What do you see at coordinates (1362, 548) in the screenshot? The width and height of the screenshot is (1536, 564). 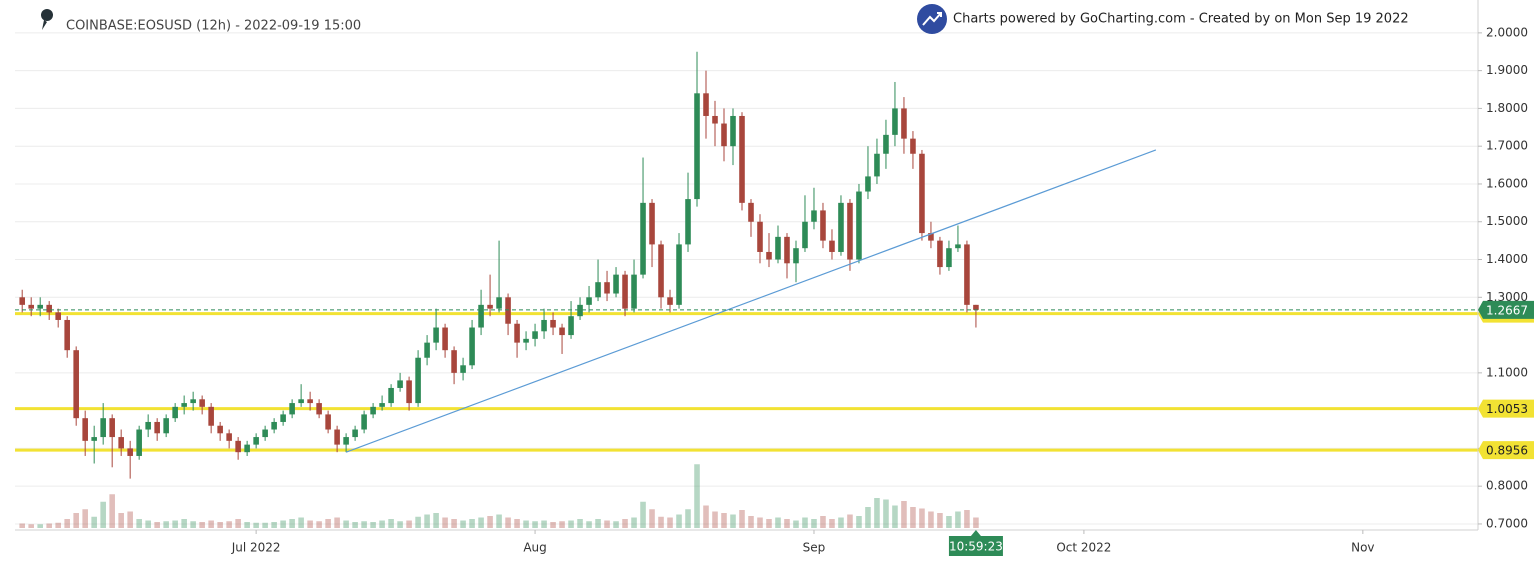 I see `x-tick-label: Nov` at bounding box center [1362, 548].